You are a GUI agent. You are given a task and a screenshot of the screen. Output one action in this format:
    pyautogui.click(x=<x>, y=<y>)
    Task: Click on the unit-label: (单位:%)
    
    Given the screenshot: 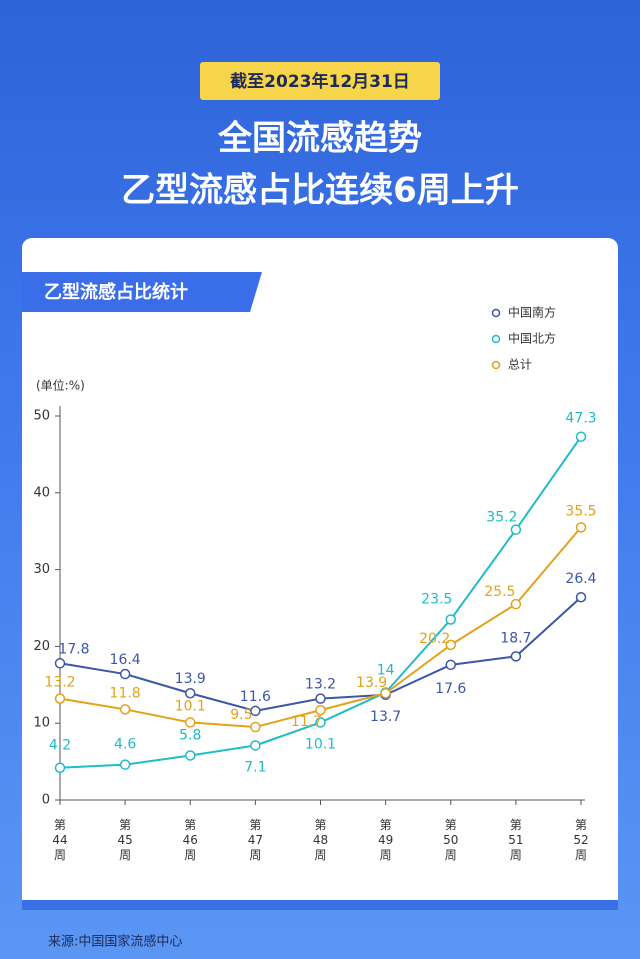 What is the action you would take?
    pyautogui.click(x=60, y=385)
    